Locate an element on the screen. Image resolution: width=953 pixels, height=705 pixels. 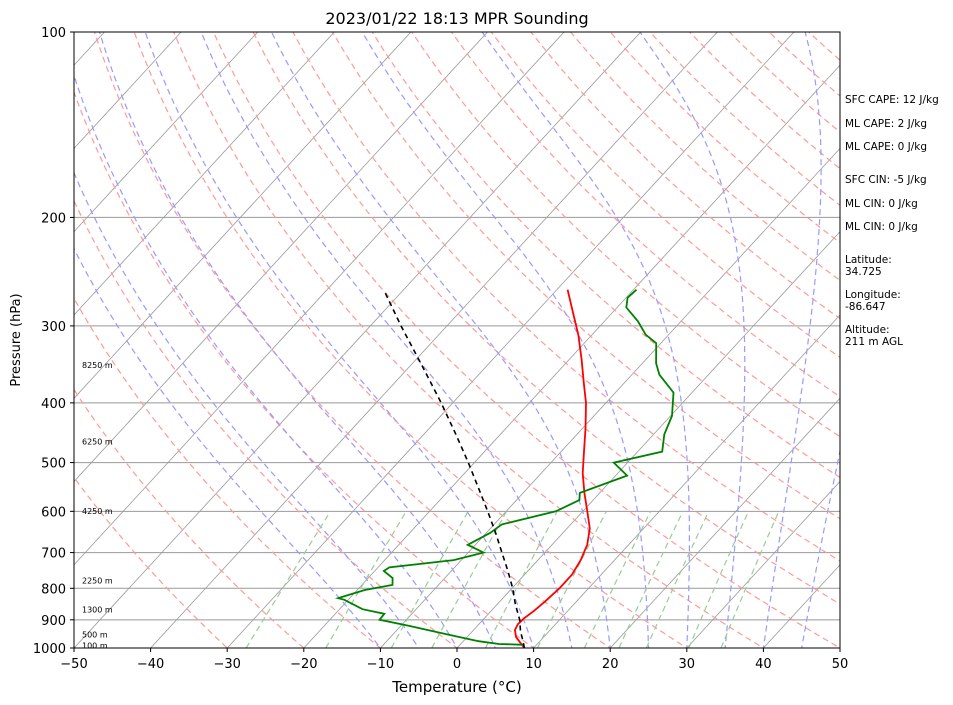
latitude-value: 34.725 is located at coordinates (863, 272).